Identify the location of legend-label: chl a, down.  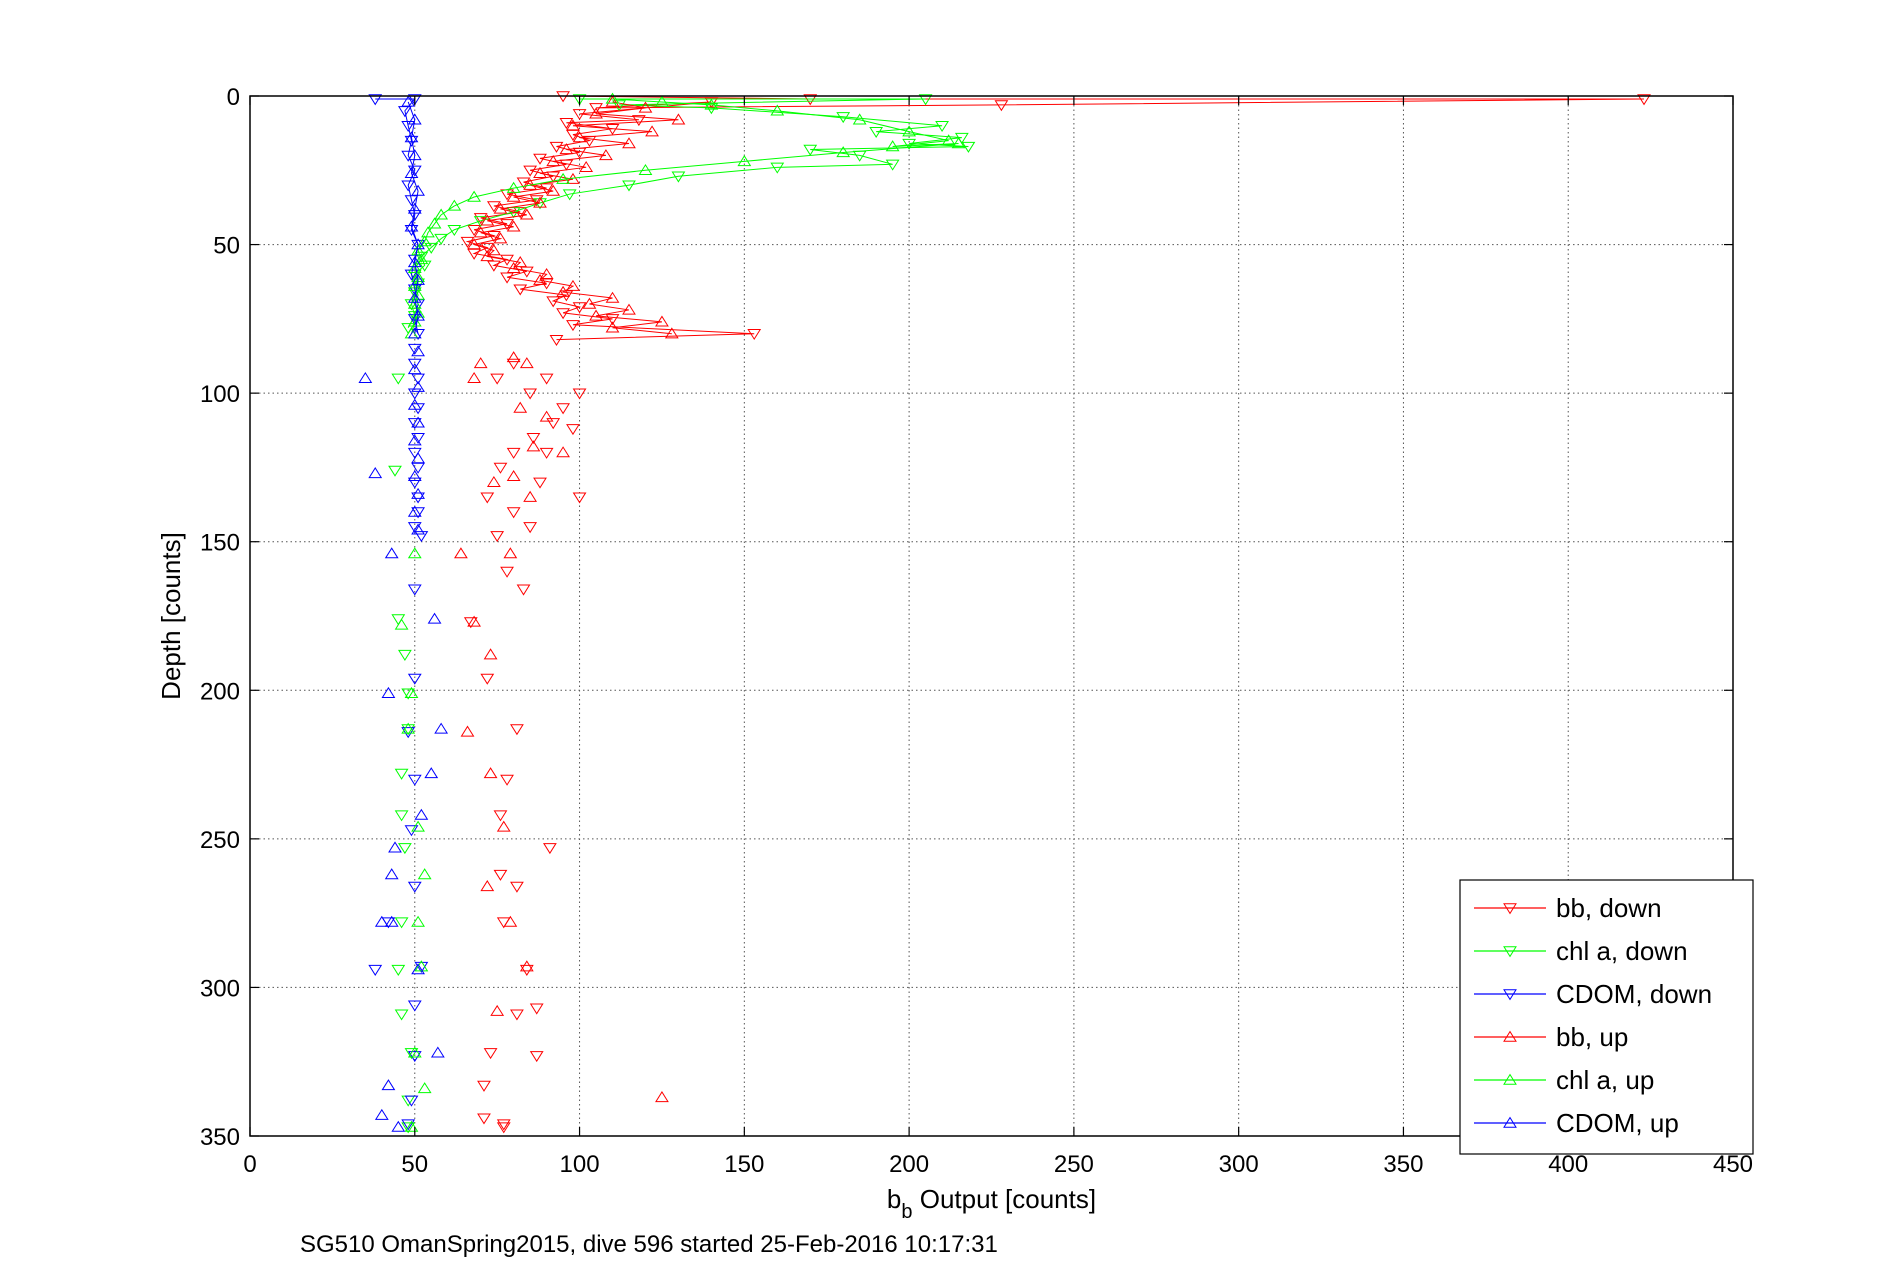
(1622, 951).